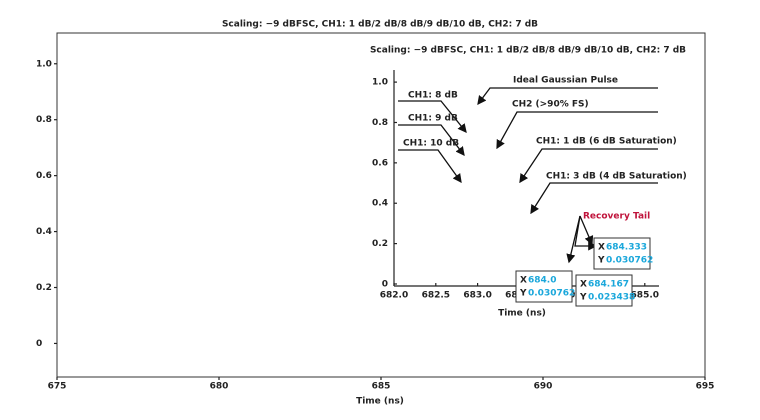 This screenshot has height=420, width=760. I want to click on annotation: CH1: 9 dB, so click(433, 119).